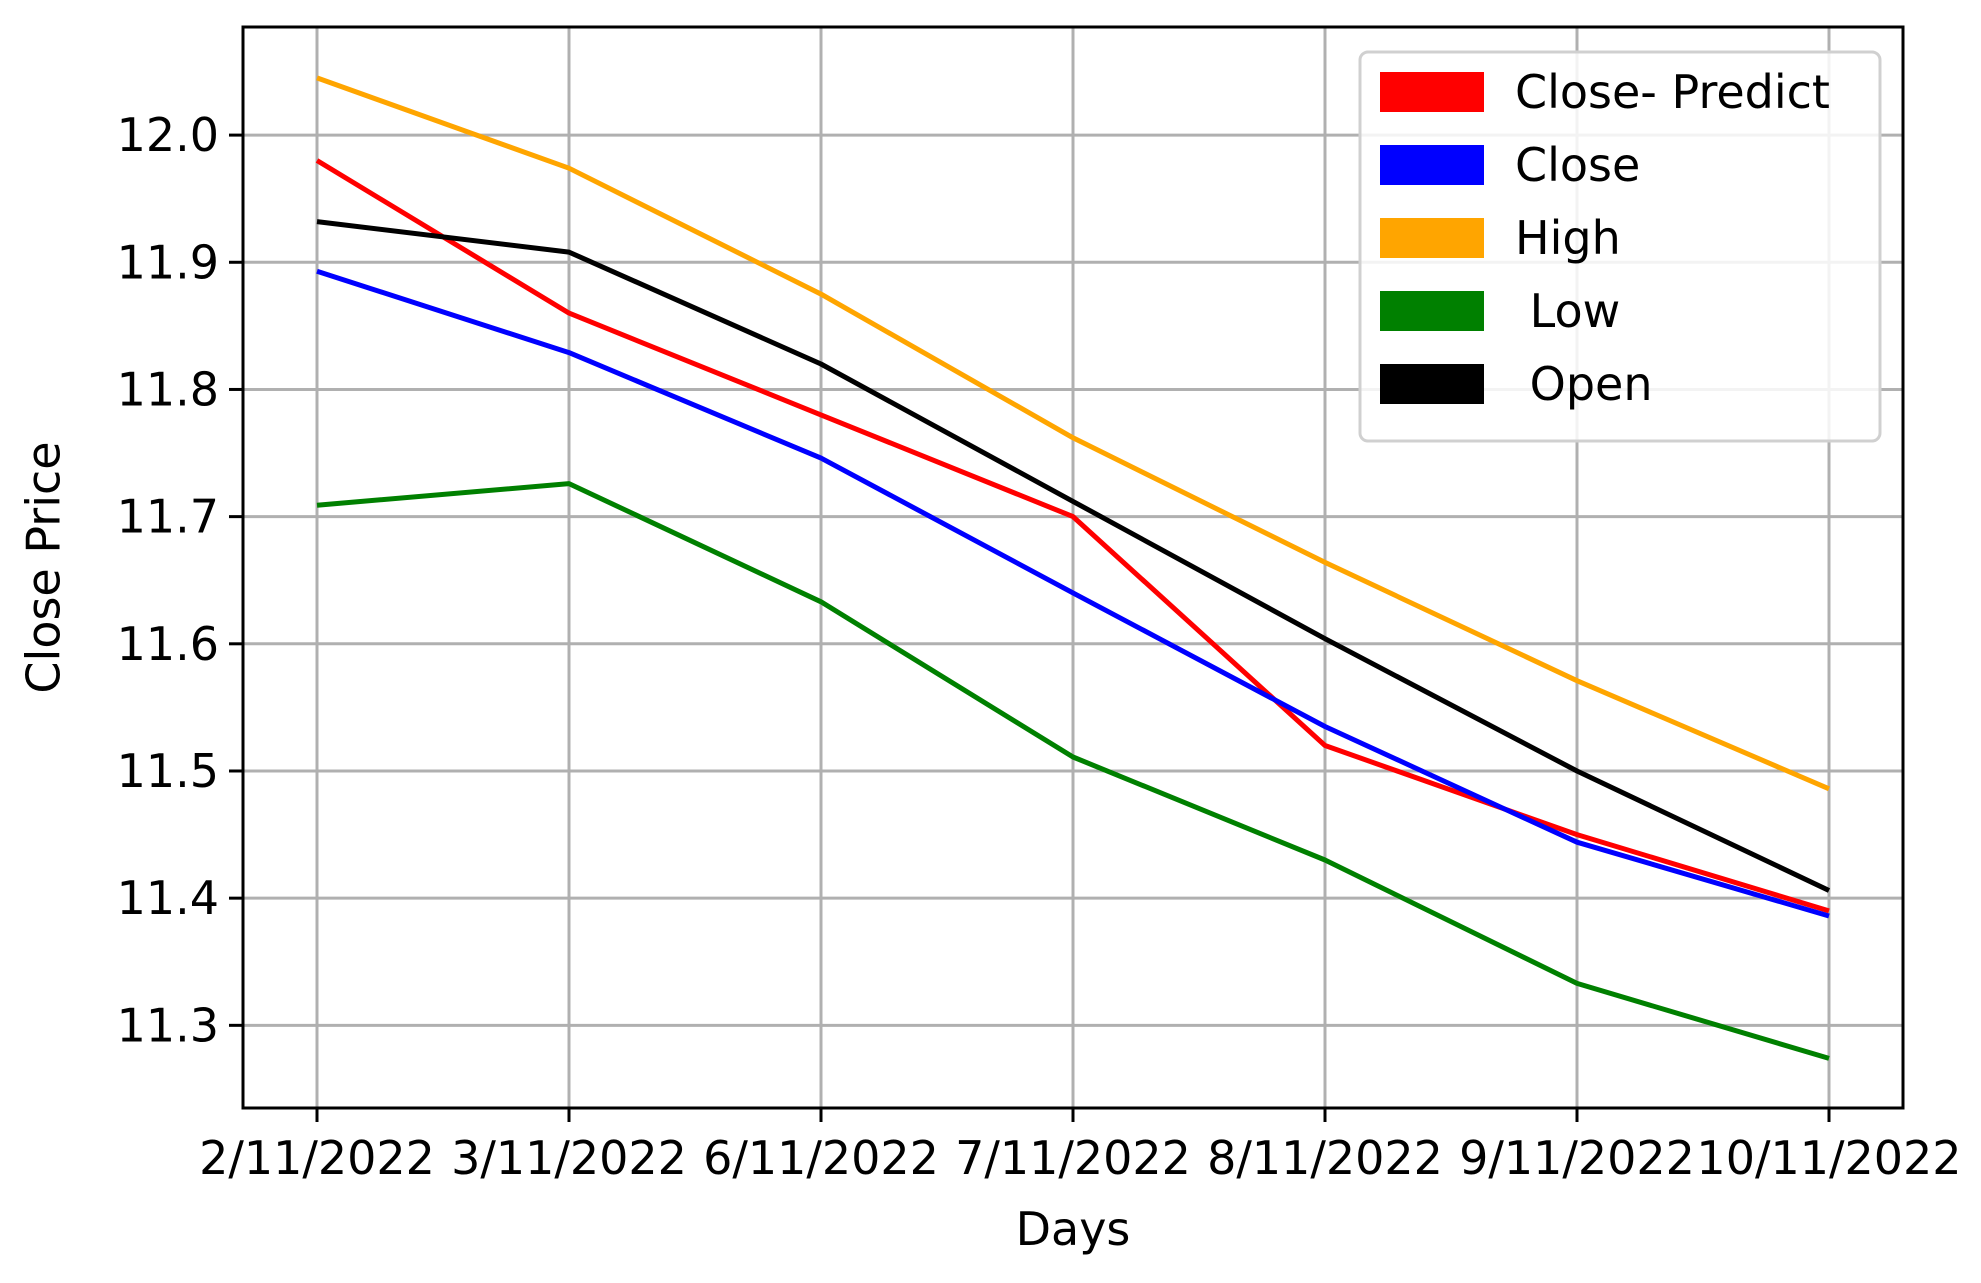 The image size is (1981, 1283). What do you see at coordinates (1577, 165) in the screenshot?
I see `legend-label: Close` at bounding box center [1577, 165].